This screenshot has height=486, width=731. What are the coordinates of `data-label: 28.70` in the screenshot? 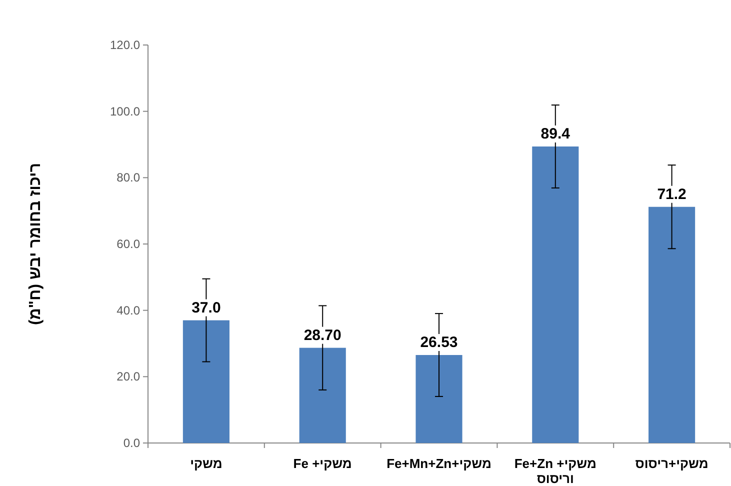 It's located at (323, 335).